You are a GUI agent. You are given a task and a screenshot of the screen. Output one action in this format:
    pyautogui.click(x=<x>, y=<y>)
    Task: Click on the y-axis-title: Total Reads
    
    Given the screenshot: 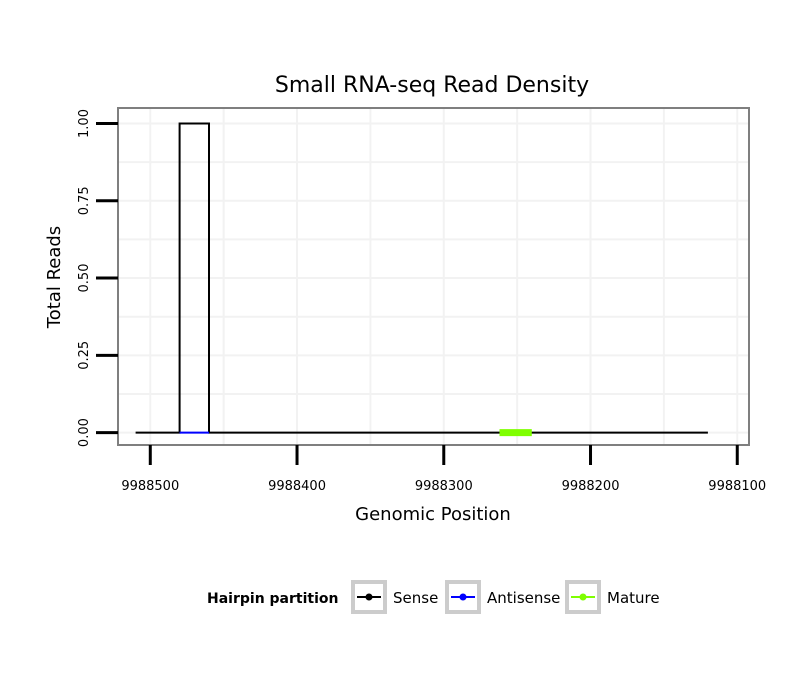 What is the action you would take?
    pyautogui.click(x=54, y=277)
    